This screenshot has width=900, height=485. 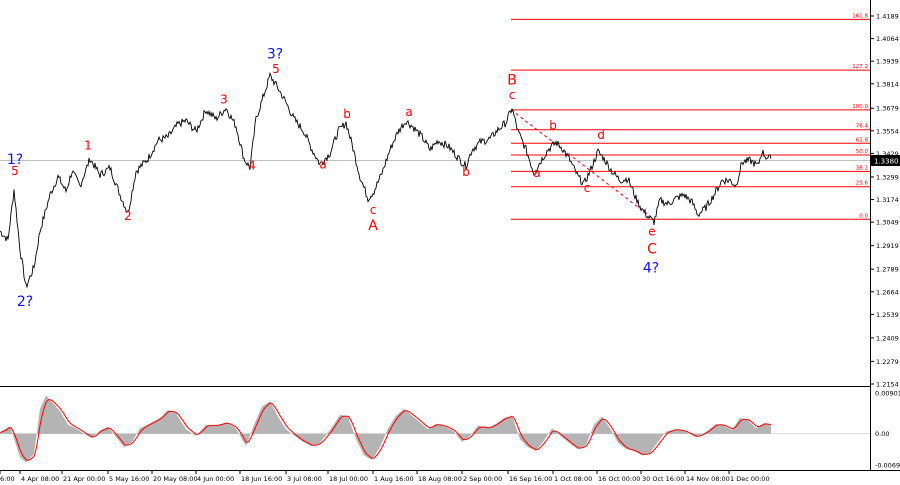 I want to click on wave-label: 4, so click(x=252, y=166).